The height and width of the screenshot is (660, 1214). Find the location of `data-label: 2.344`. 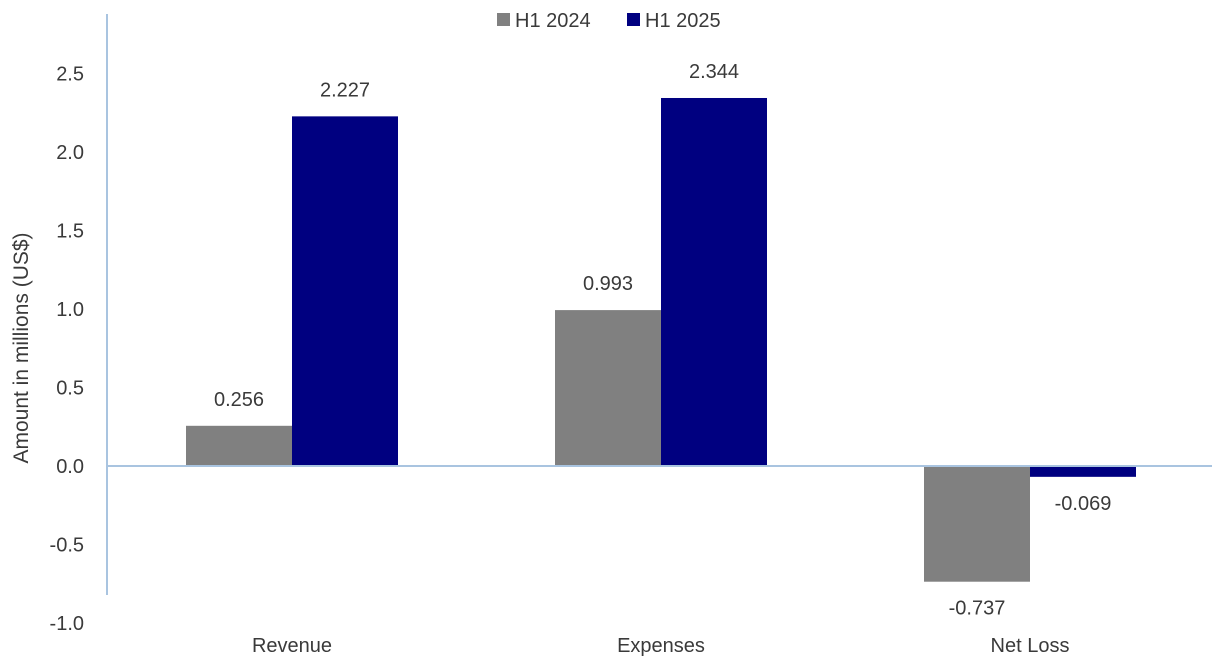

data-label: 2.344 is located at coordinates (714, 72).